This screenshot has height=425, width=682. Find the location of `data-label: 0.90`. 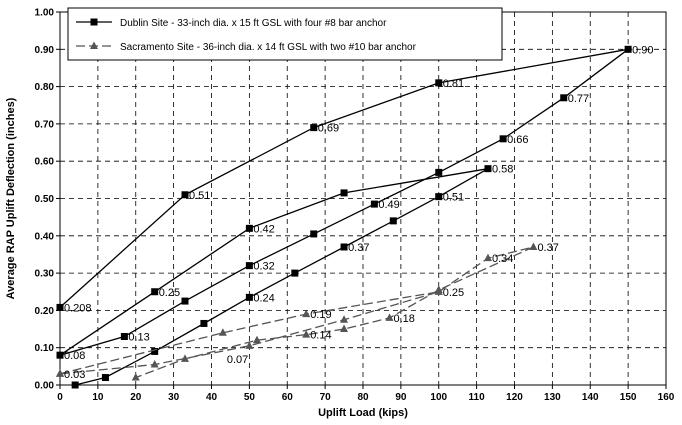

data-label: 0.90 is located at coordinates (642, 50).